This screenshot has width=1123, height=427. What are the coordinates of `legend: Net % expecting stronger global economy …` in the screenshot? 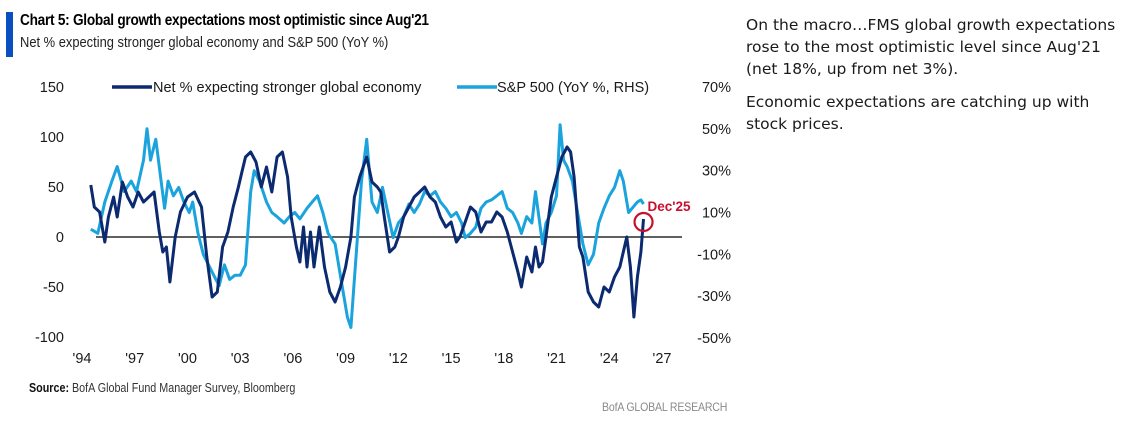 It's located at (380, 88).